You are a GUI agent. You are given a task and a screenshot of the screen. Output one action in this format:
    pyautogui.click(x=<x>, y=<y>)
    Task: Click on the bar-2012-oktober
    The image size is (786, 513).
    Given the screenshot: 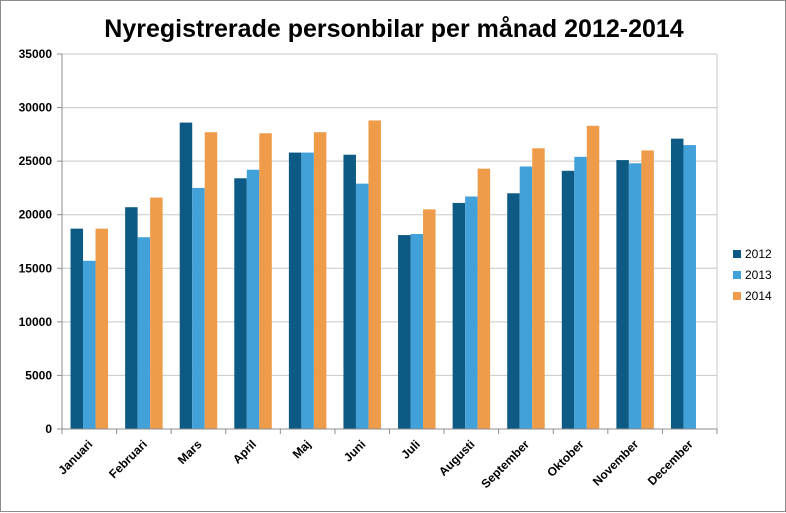 What is the action you would take?
    pyautogui.click(x=568, y=300)
    